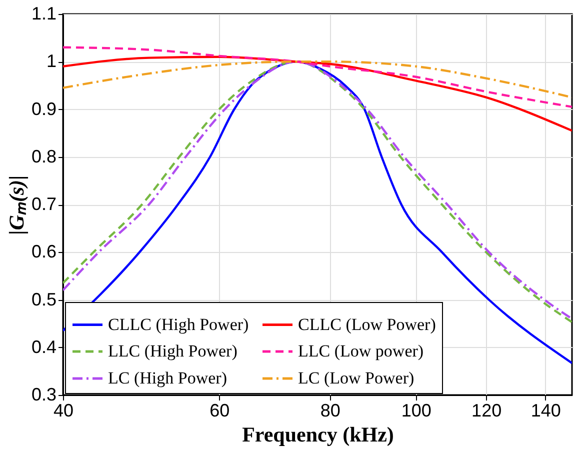  Describe the element at coordinates (545, 410) in the screenshot. I see `x-tick-label: 140` at that location.